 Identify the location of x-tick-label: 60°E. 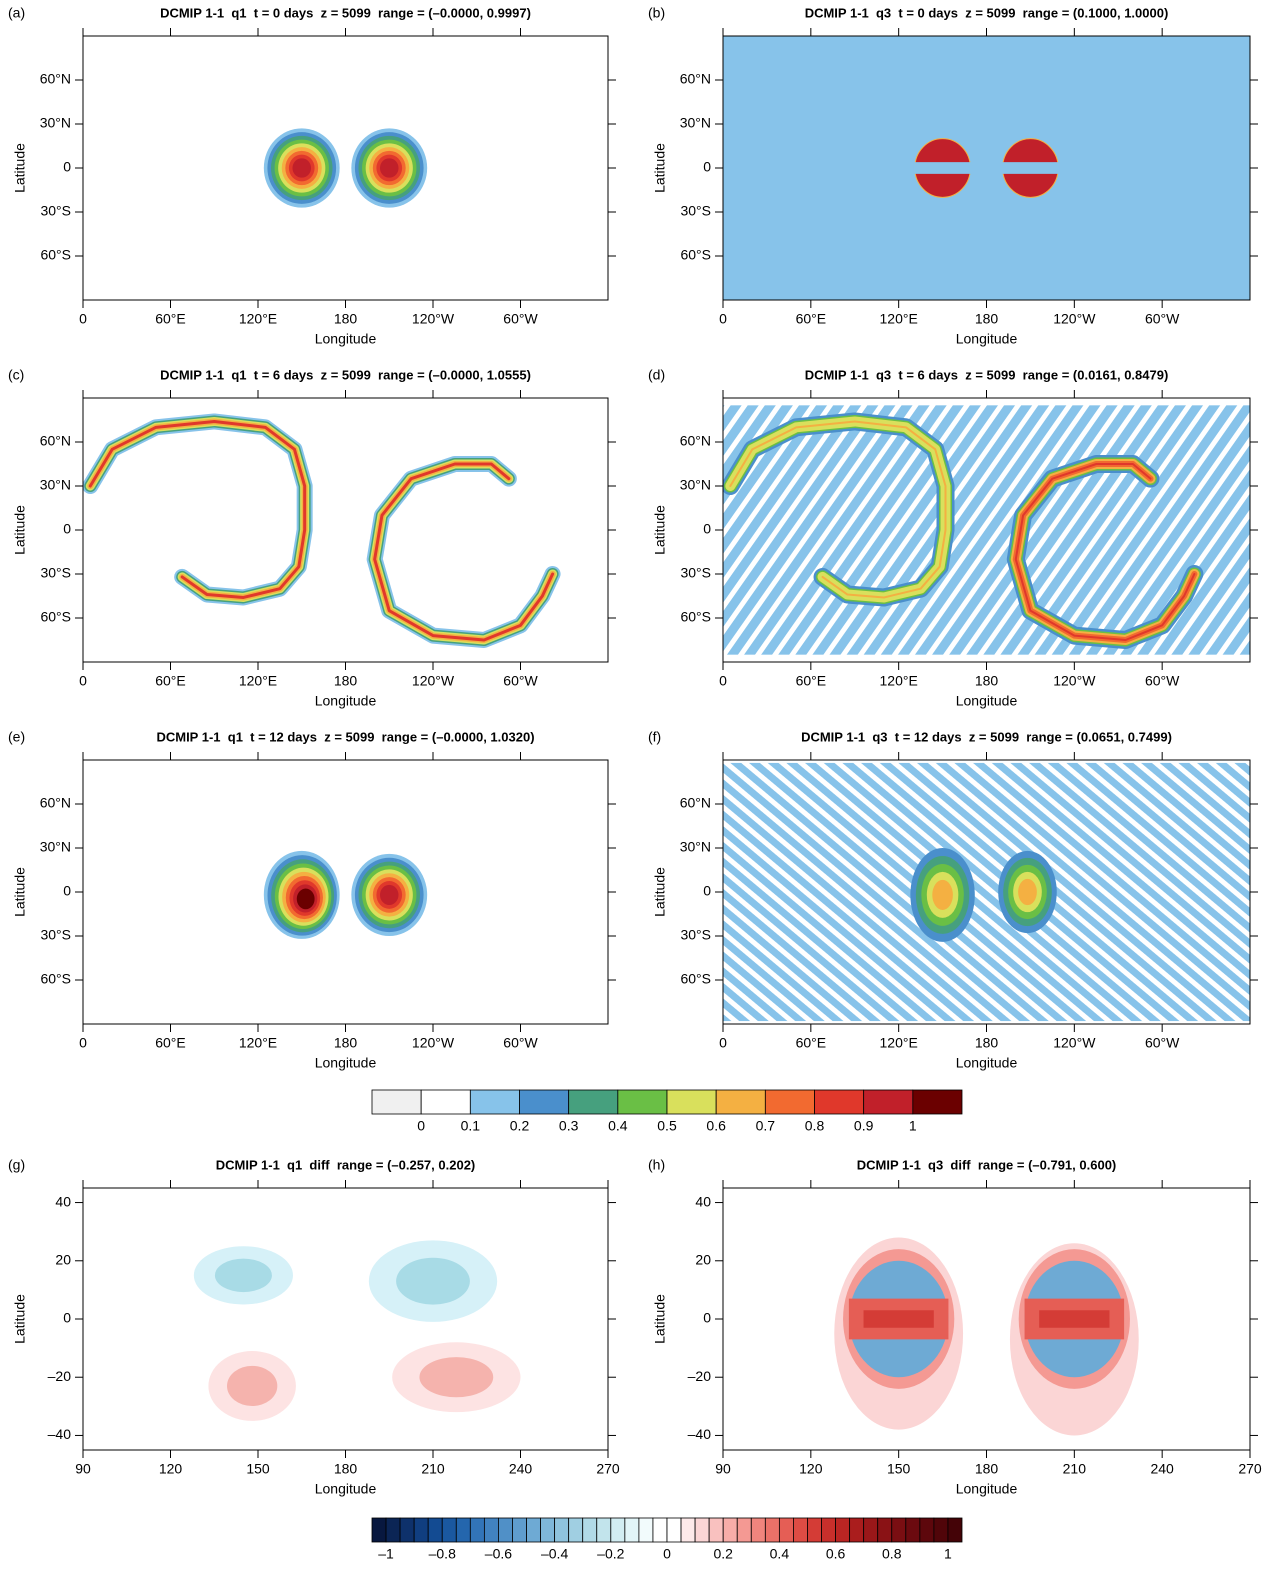
(170, 1043).